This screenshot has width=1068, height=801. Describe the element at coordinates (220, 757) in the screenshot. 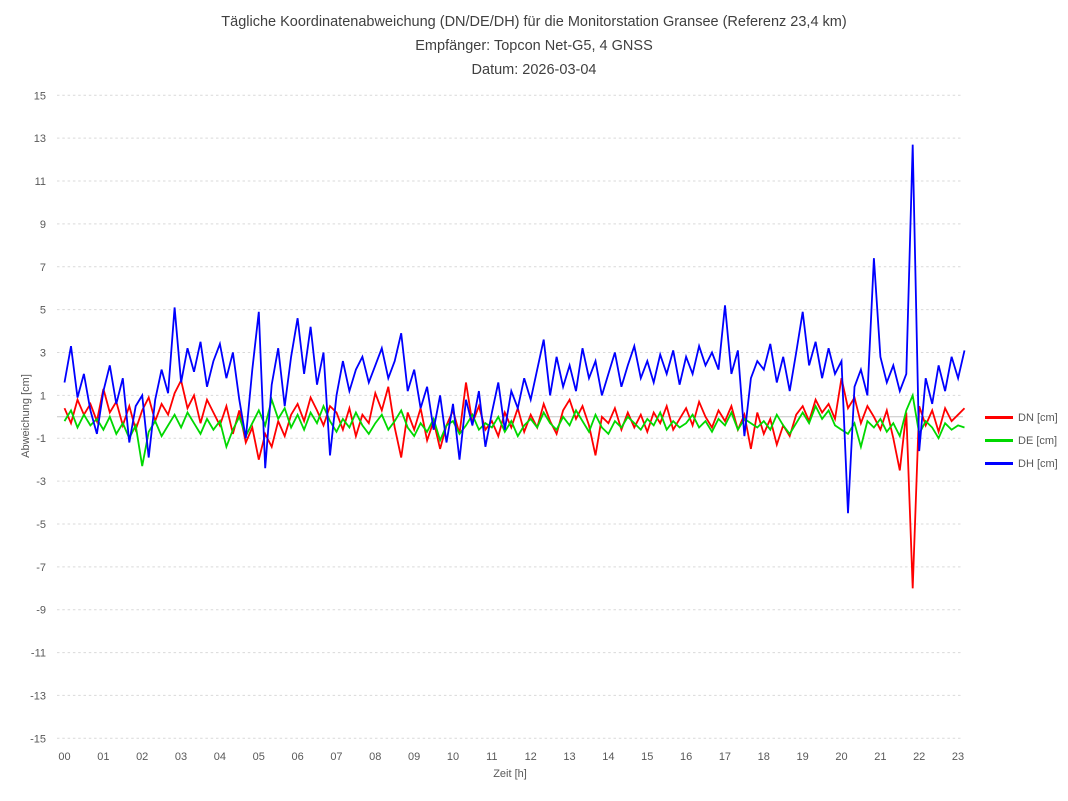

I see `x-tick-label-04: 04` at that location.